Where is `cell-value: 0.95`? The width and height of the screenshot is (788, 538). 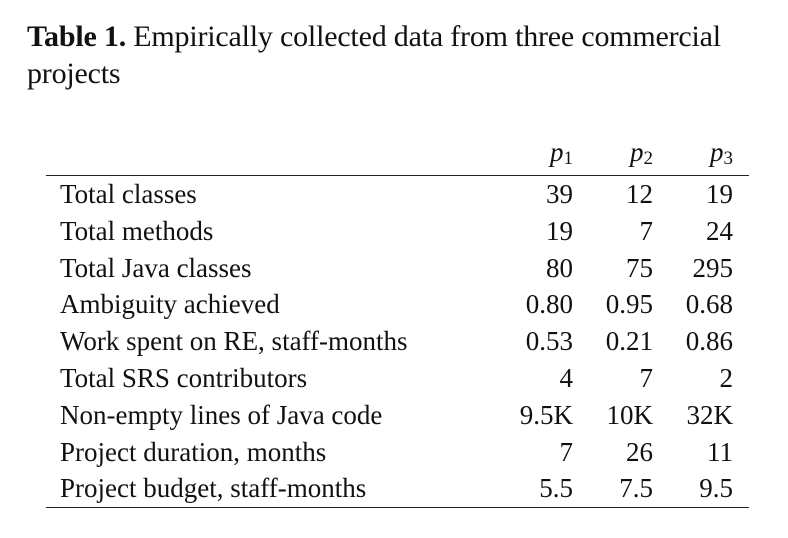
cell-value: 0.95 is located at coordinates (629, 304).